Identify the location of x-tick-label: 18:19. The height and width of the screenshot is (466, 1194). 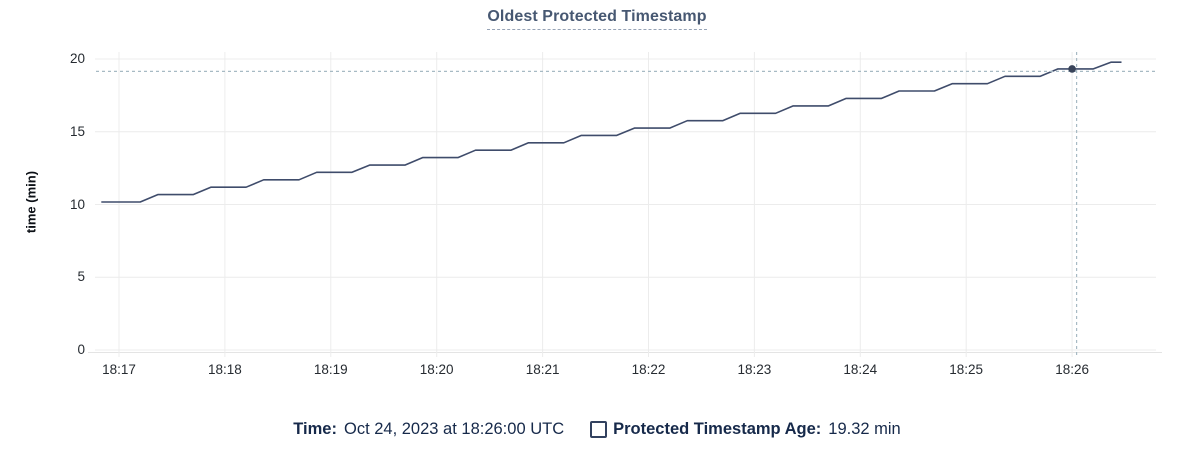
(330, 369).